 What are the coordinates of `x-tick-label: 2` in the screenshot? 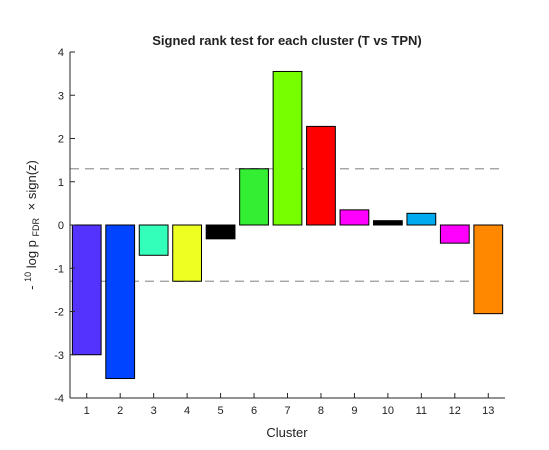 It's located at (120, 411).